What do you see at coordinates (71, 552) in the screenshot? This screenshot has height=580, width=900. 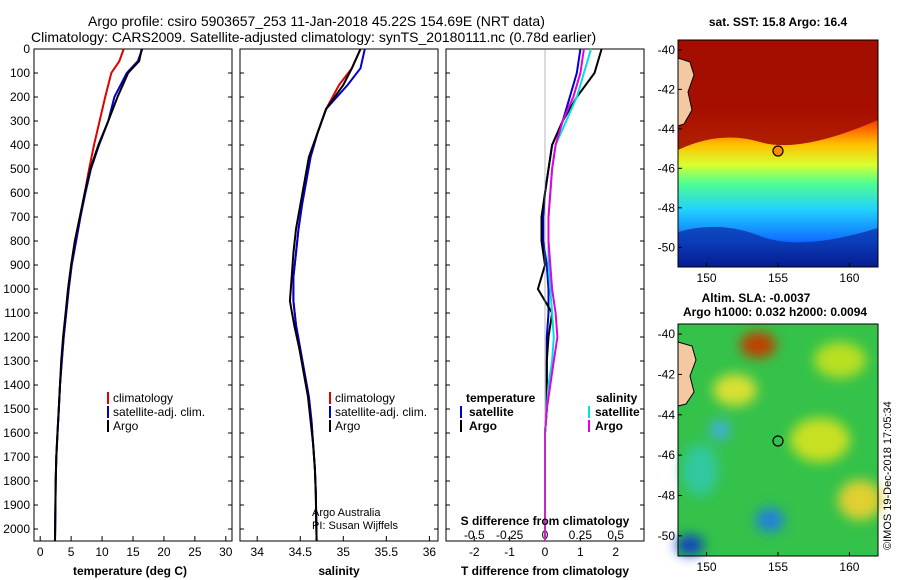 I see `x-tick-label: 5` at bounding box center [71, 552].